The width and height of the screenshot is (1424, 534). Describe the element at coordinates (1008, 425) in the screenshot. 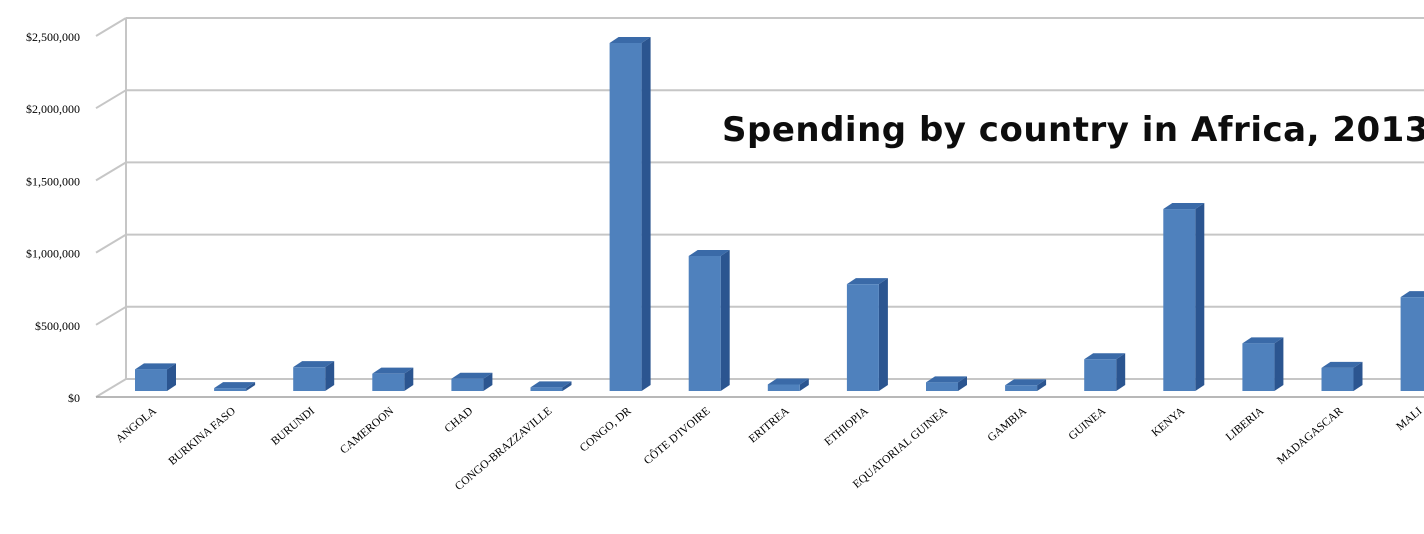

I see `x-tick-label: GAMBIA` at that location.